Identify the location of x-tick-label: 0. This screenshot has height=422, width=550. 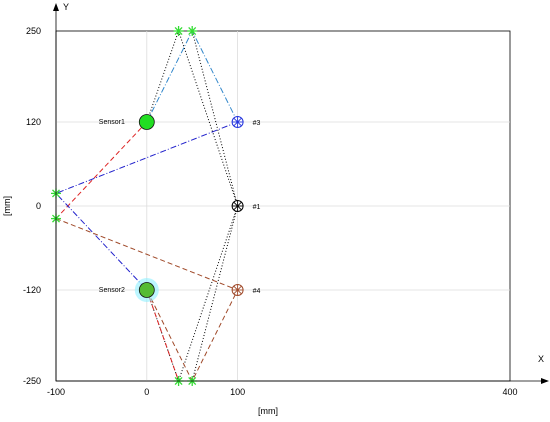
(146, 392).